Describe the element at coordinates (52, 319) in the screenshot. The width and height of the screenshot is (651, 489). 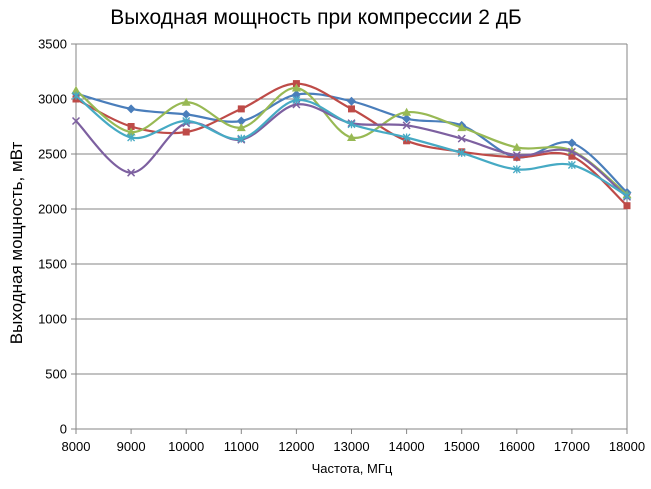
I see `y-tick-label: 1000` at that location.